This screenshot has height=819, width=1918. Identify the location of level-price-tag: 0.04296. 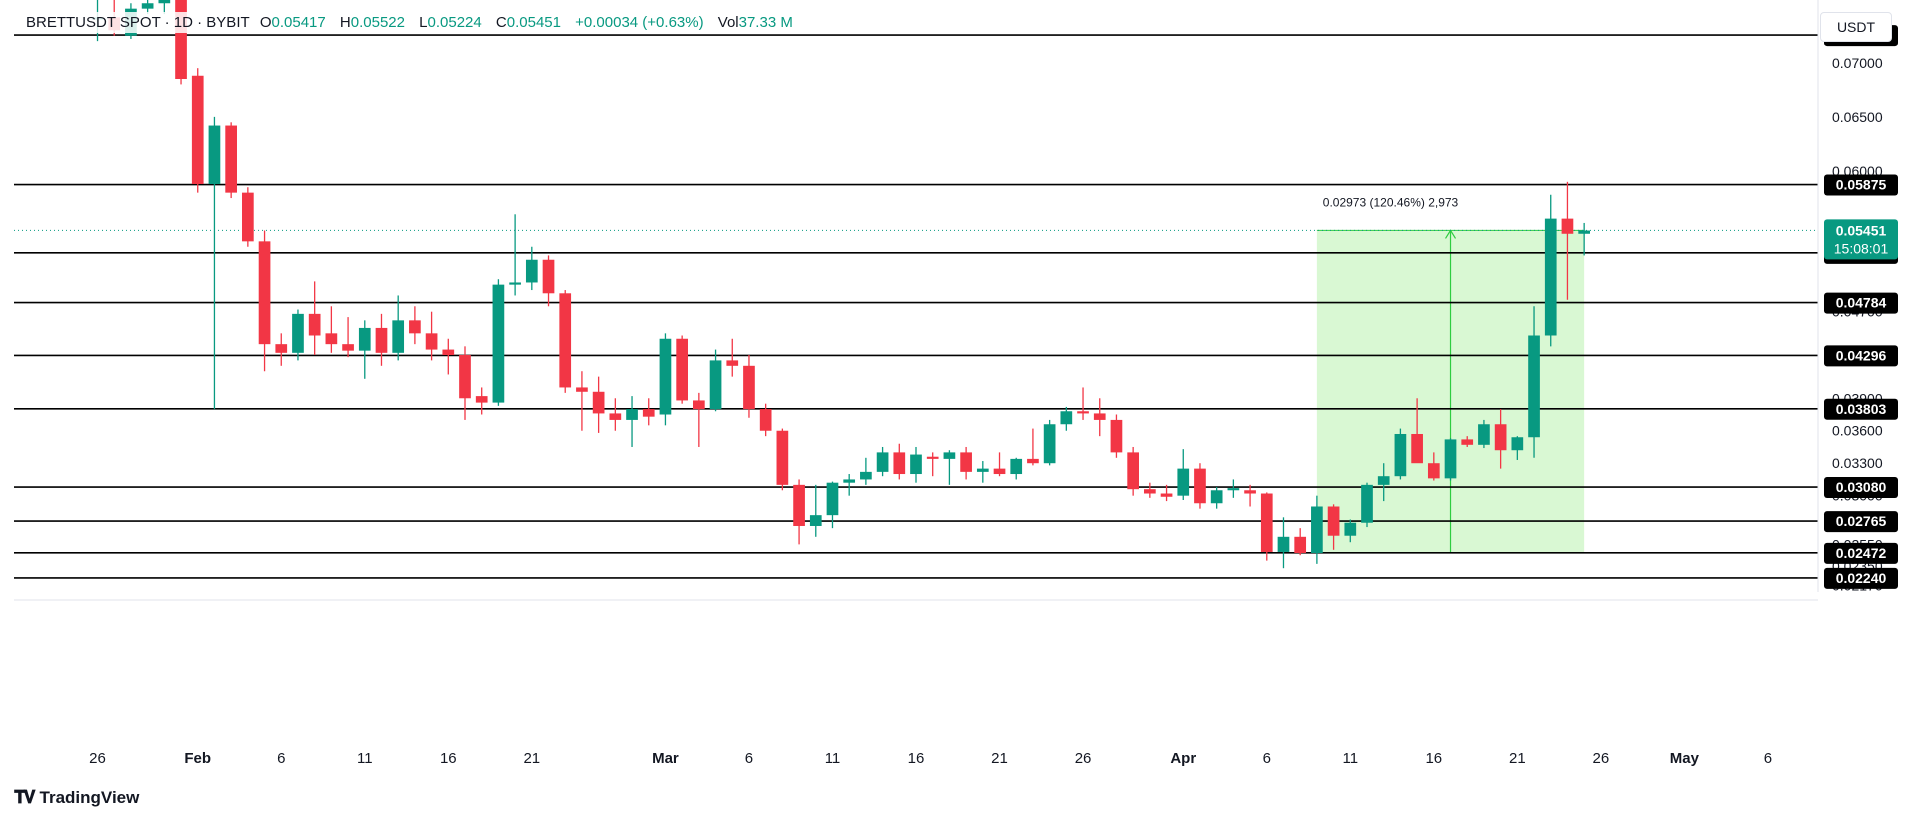
(1861, 356).